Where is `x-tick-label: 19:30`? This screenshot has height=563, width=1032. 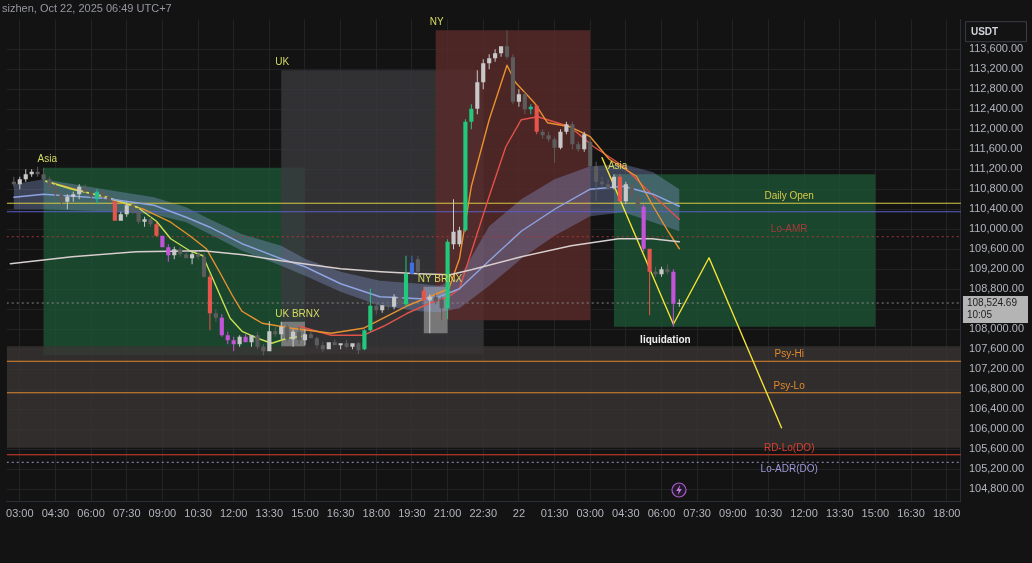
x-tick-label: 19:30 is located at coordinates (412, 513).